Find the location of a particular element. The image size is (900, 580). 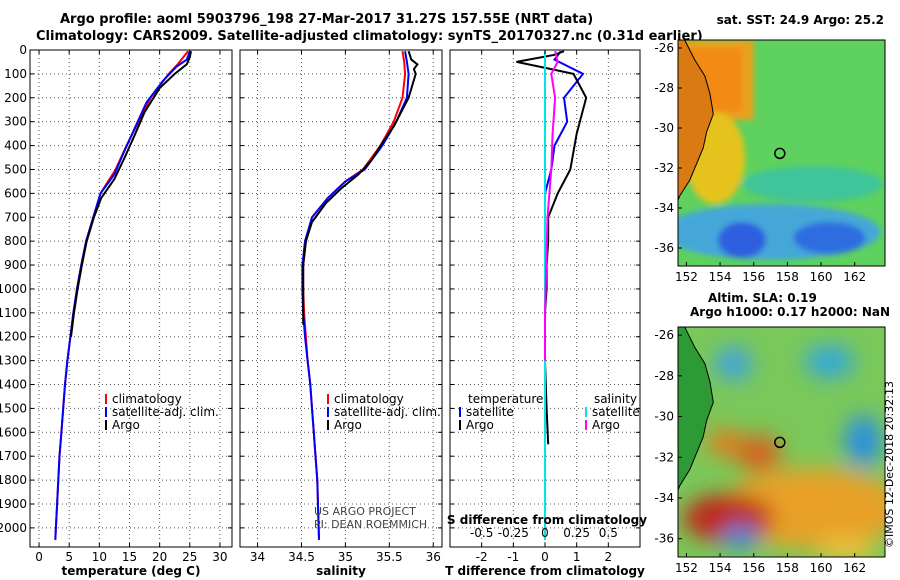

y-tick-label: 1600 is located at coordinates (13, 432).